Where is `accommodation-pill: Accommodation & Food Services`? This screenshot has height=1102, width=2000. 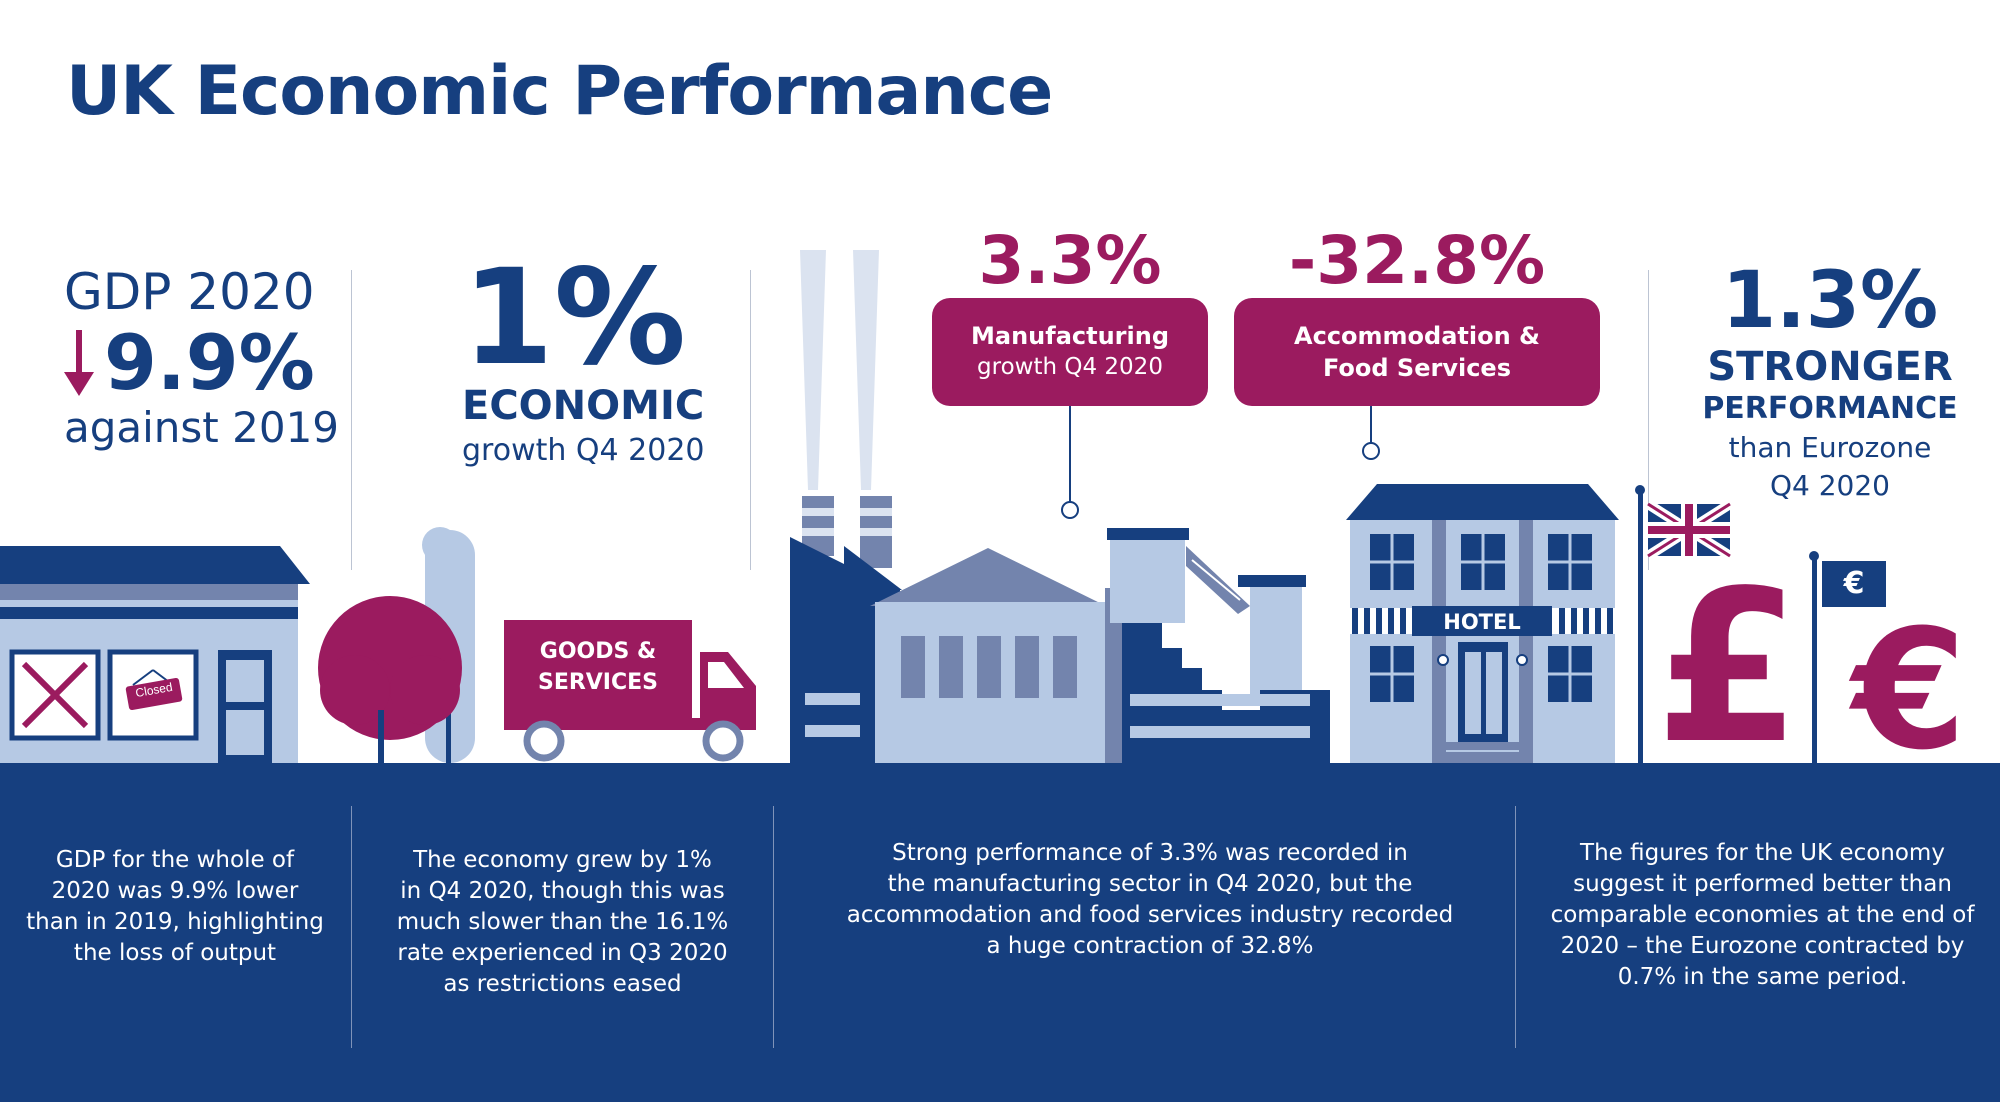
accommodation-pill: Accommodation & Food Services is located at coordinates (1417, 352).